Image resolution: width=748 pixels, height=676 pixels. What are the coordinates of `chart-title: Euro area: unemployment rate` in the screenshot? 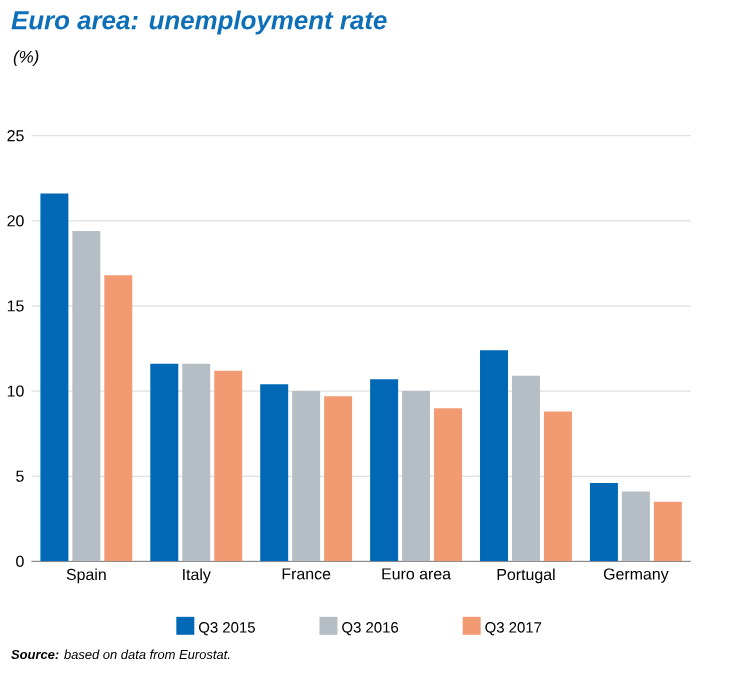 It's located at (199, 22).